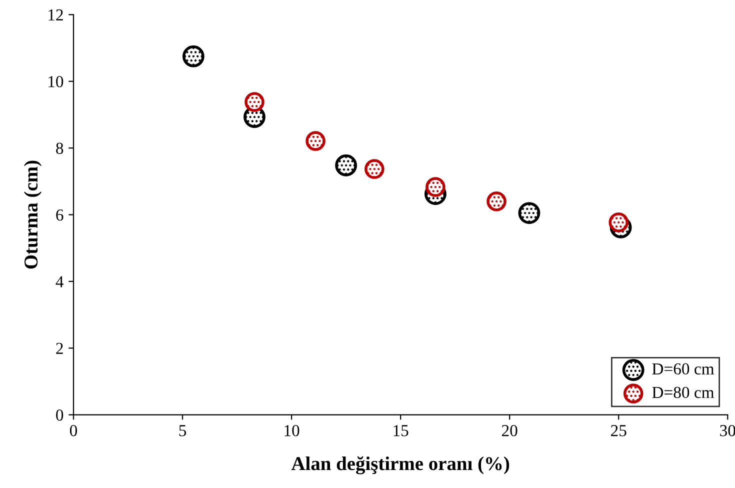  I want to click on x-tick-label: 20, so click(510, 430).